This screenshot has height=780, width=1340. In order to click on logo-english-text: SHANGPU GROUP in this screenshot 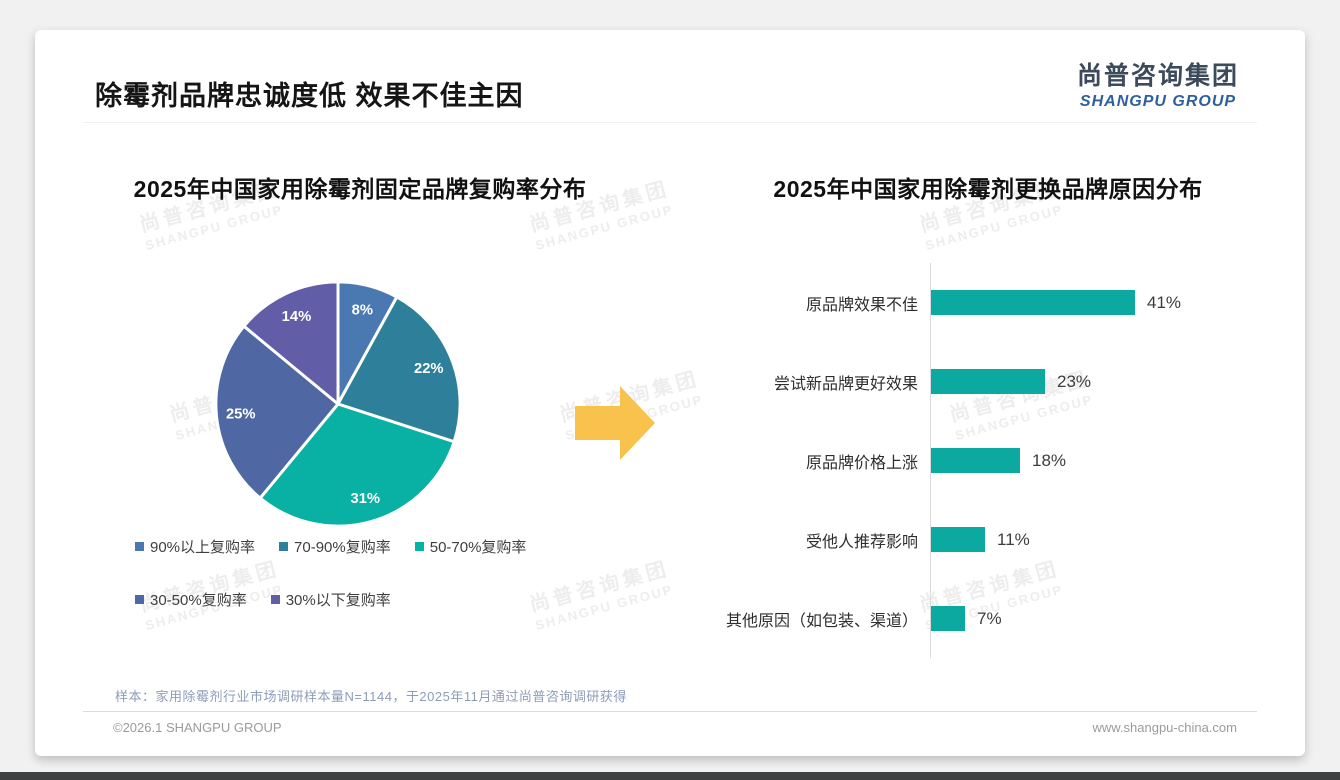, I will do `click(1158, 101)`.